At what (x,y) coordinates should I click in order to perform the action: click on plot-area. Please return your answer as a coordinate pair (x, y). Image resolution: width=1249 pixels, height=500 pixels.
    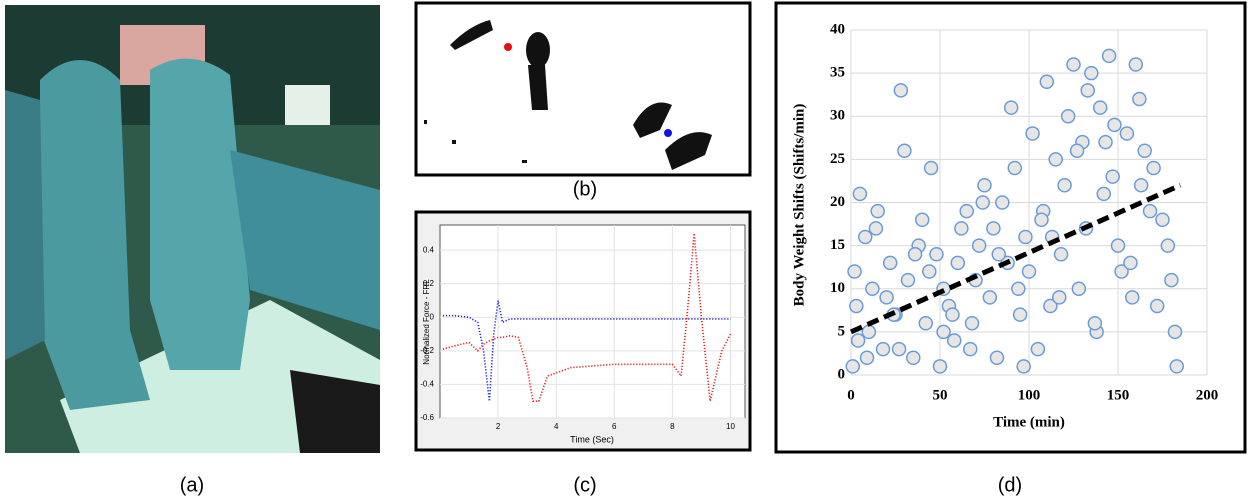
    Looking at the image, I should click on (592, 321).